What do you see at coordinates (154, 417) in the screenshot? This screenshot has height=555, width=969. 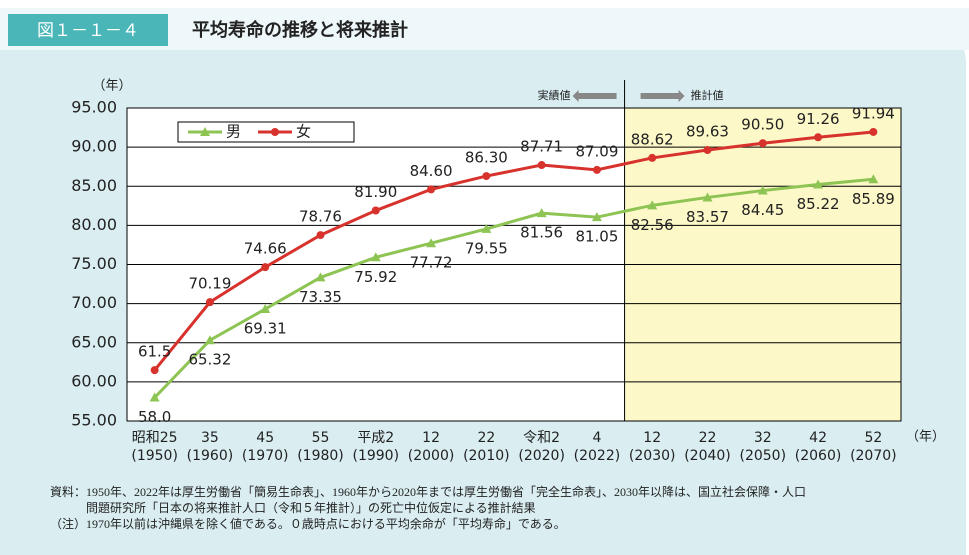 I see `value-label: 58.0` at bounding box center [154, 417].